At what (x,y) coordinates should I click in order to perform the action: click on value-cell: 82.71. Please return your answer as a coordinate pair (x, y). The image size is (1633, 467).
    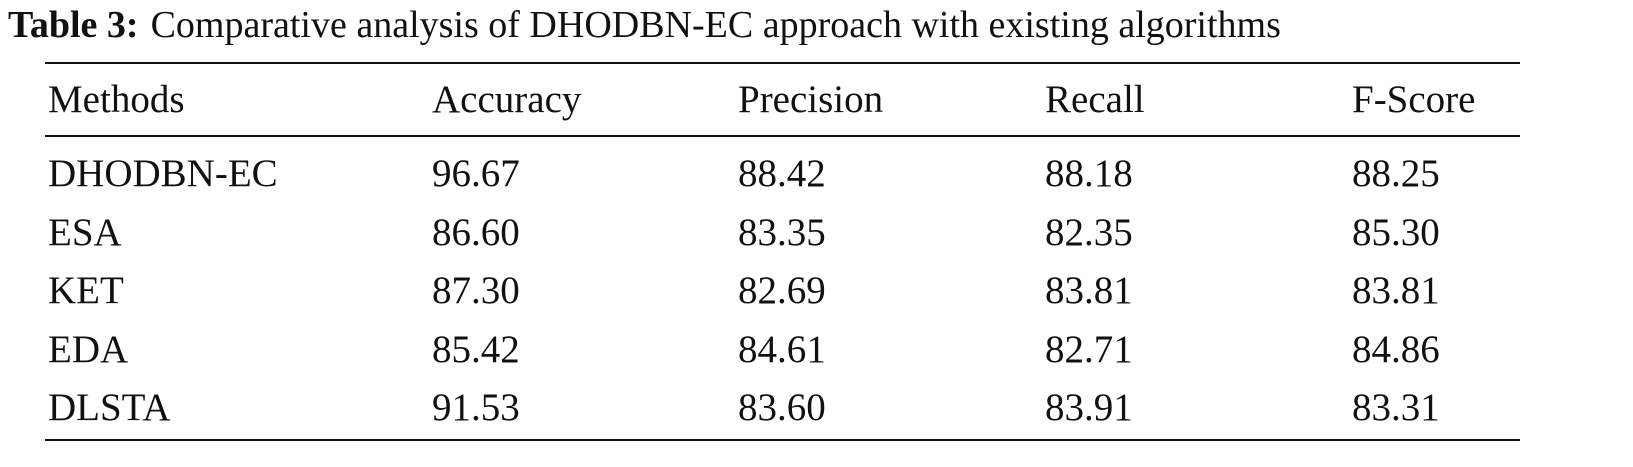
    Looking at the image, I should click on (1089, 349).